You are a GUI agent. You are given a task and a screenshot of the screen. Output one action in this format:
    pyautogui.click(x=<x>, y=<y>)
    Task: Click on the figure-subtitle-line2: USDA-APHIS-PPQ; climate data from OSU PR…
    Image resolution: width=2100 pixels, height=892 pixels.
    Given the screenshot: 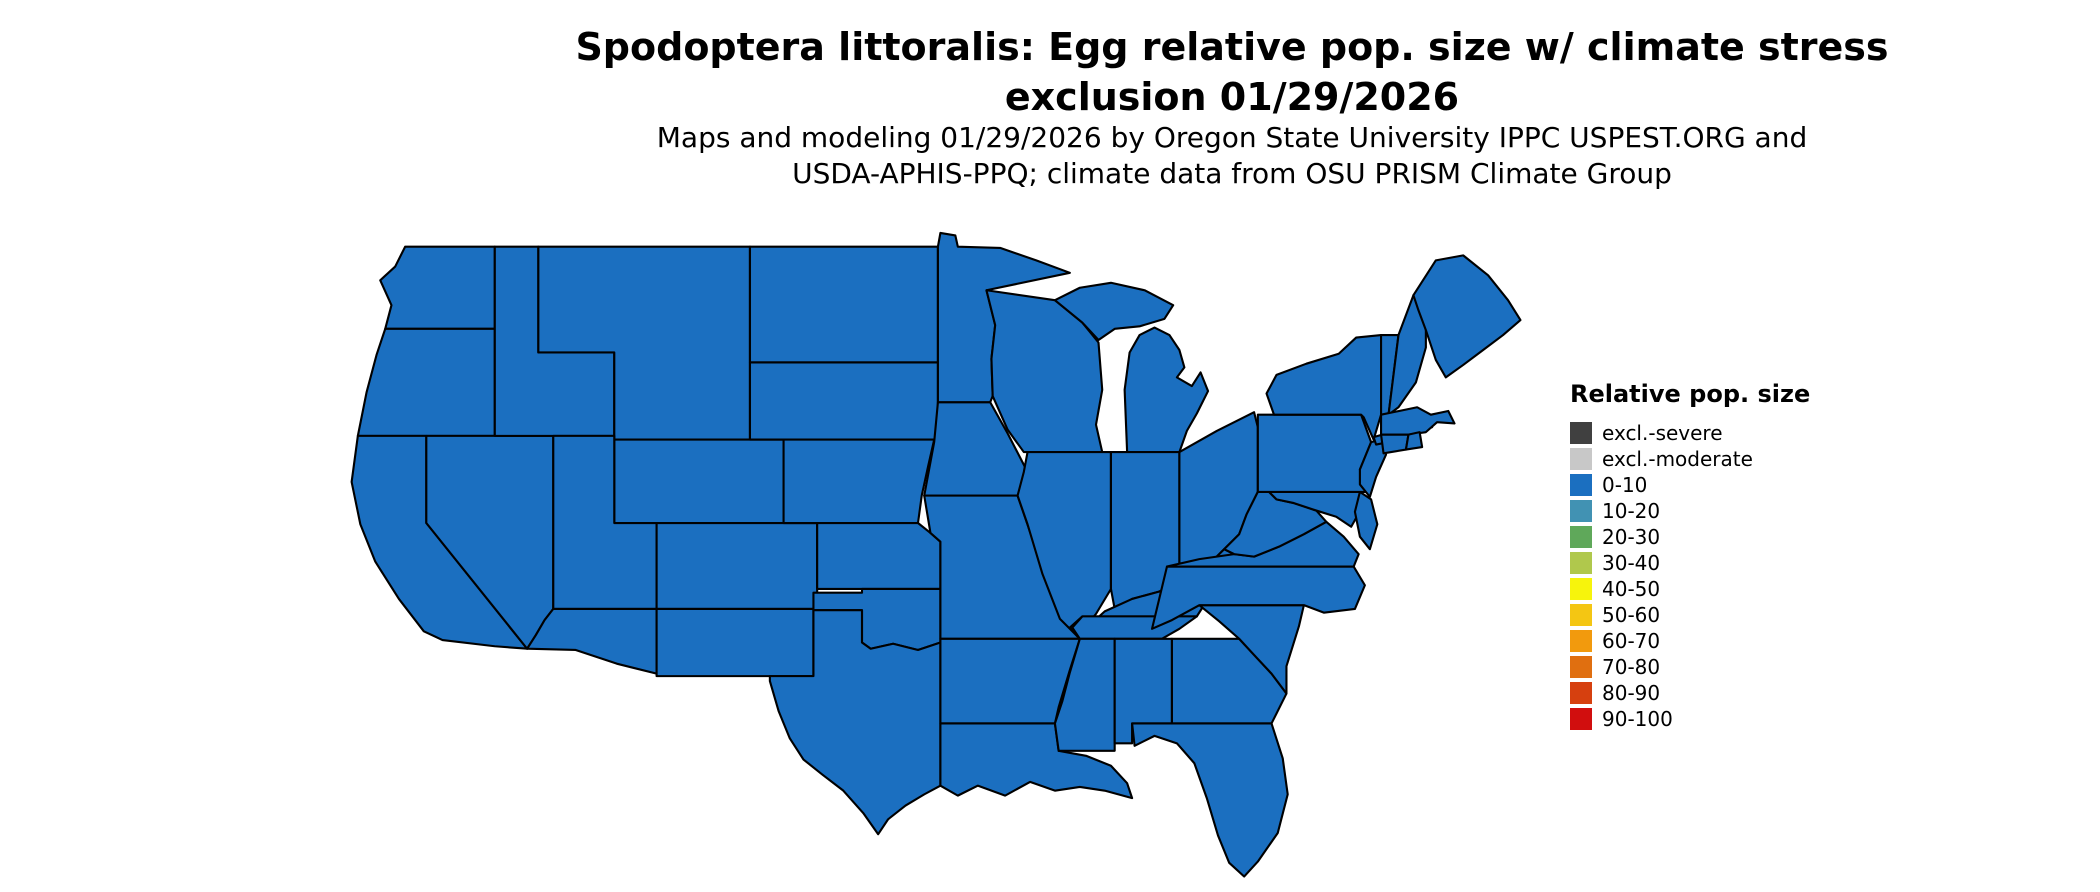 What is the action you would take?
    pyautogui.click(x=1232, y=173)
    